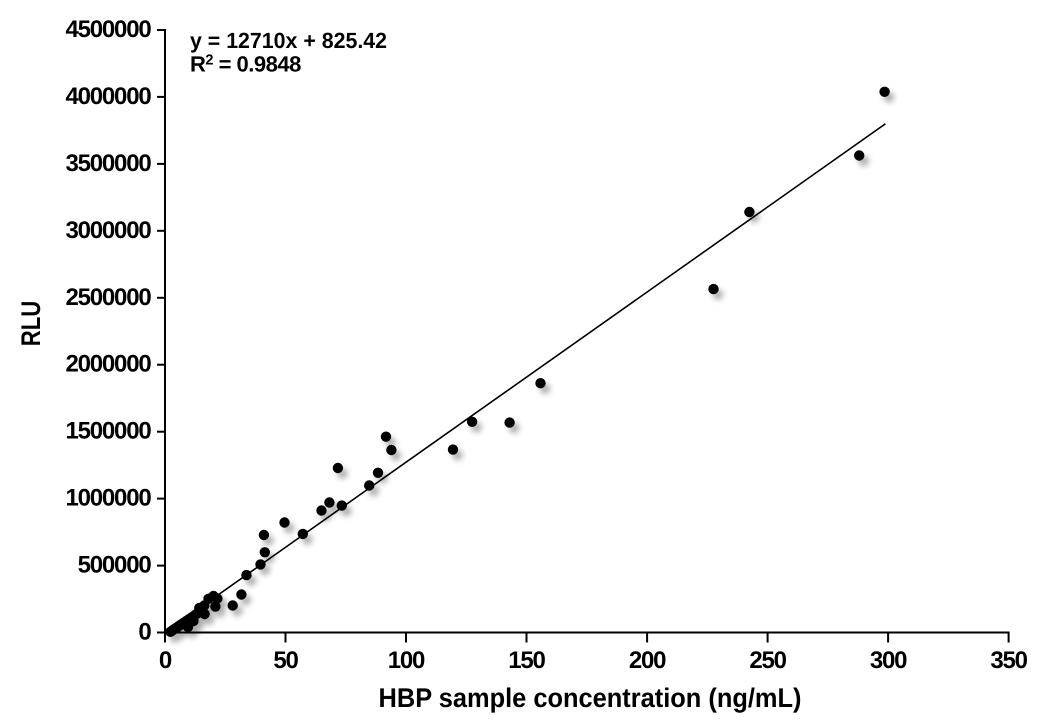 The width and height of the screenshot is (1061, 727). Describe the element at coordinates (245, 64) in the screenshot. I see `svg-text: R2 = 0.9848` at that location.